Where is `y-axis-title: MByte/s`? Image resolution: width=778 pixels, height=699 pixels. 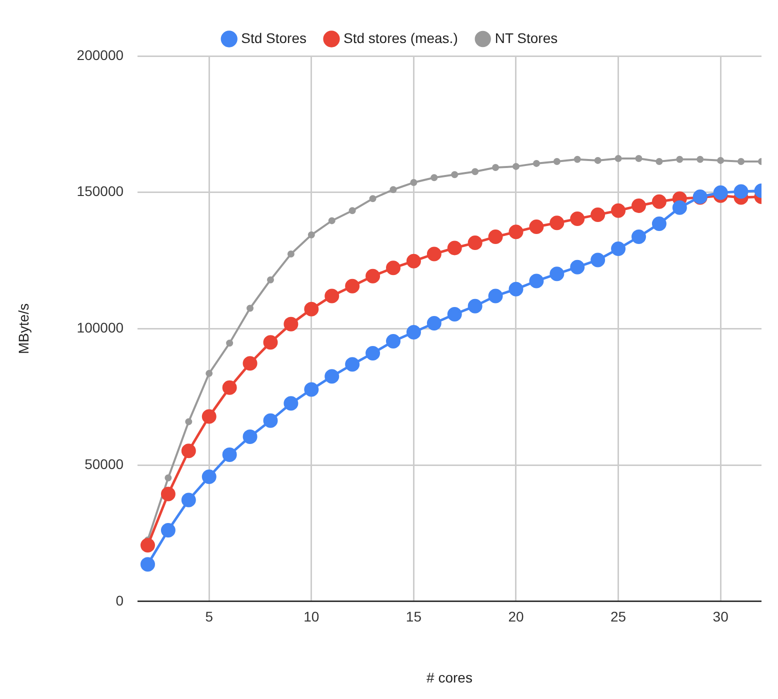 y-axis-title: MByte/s is located at coordinates (23, 328).